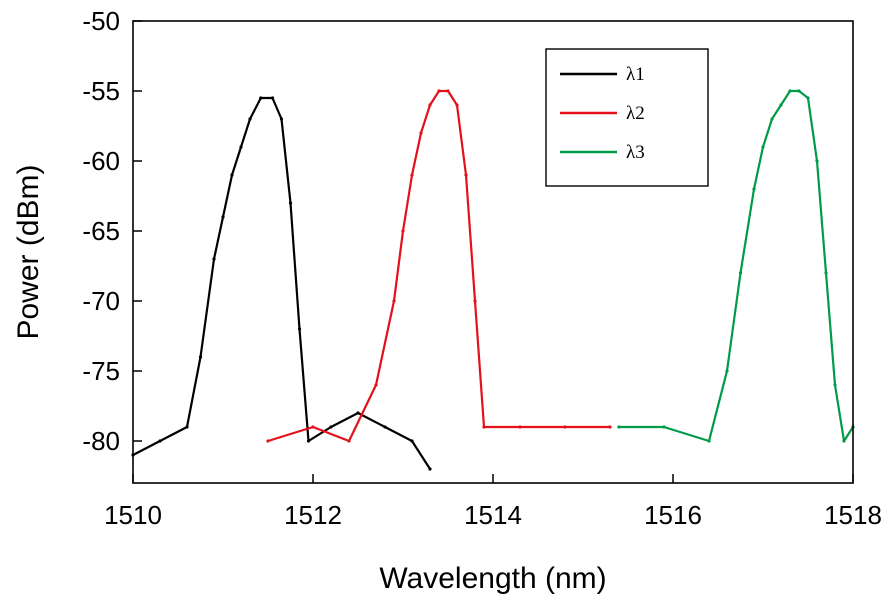  What do you see at coordinates (493, 515) in the screenshot?
I see `x-tick-label: 1514` at bounding box center [493, 515].